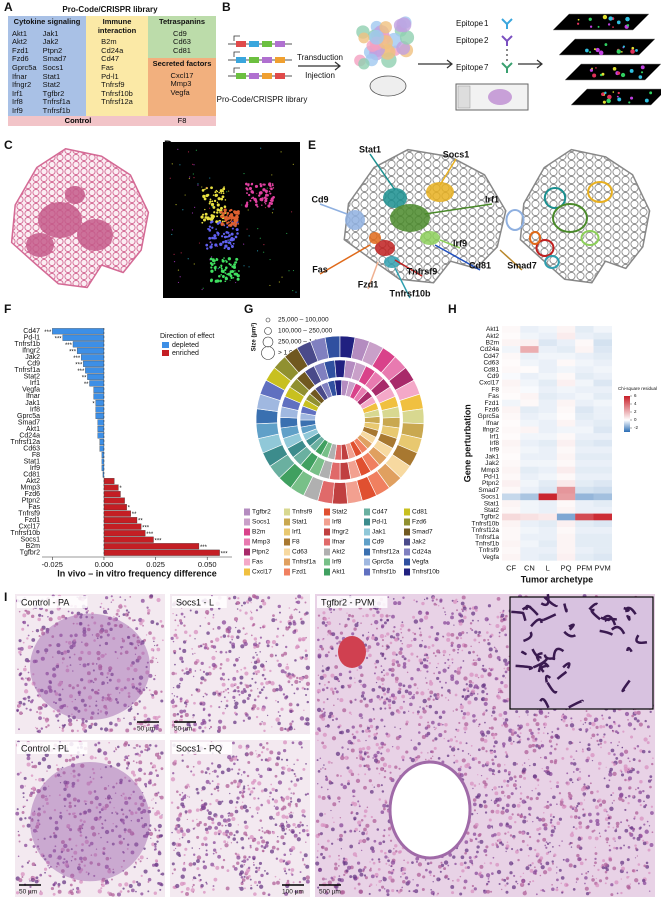  Describe the element at coordinates (500, 97) in the screenshot. I see `tissue` at that location.